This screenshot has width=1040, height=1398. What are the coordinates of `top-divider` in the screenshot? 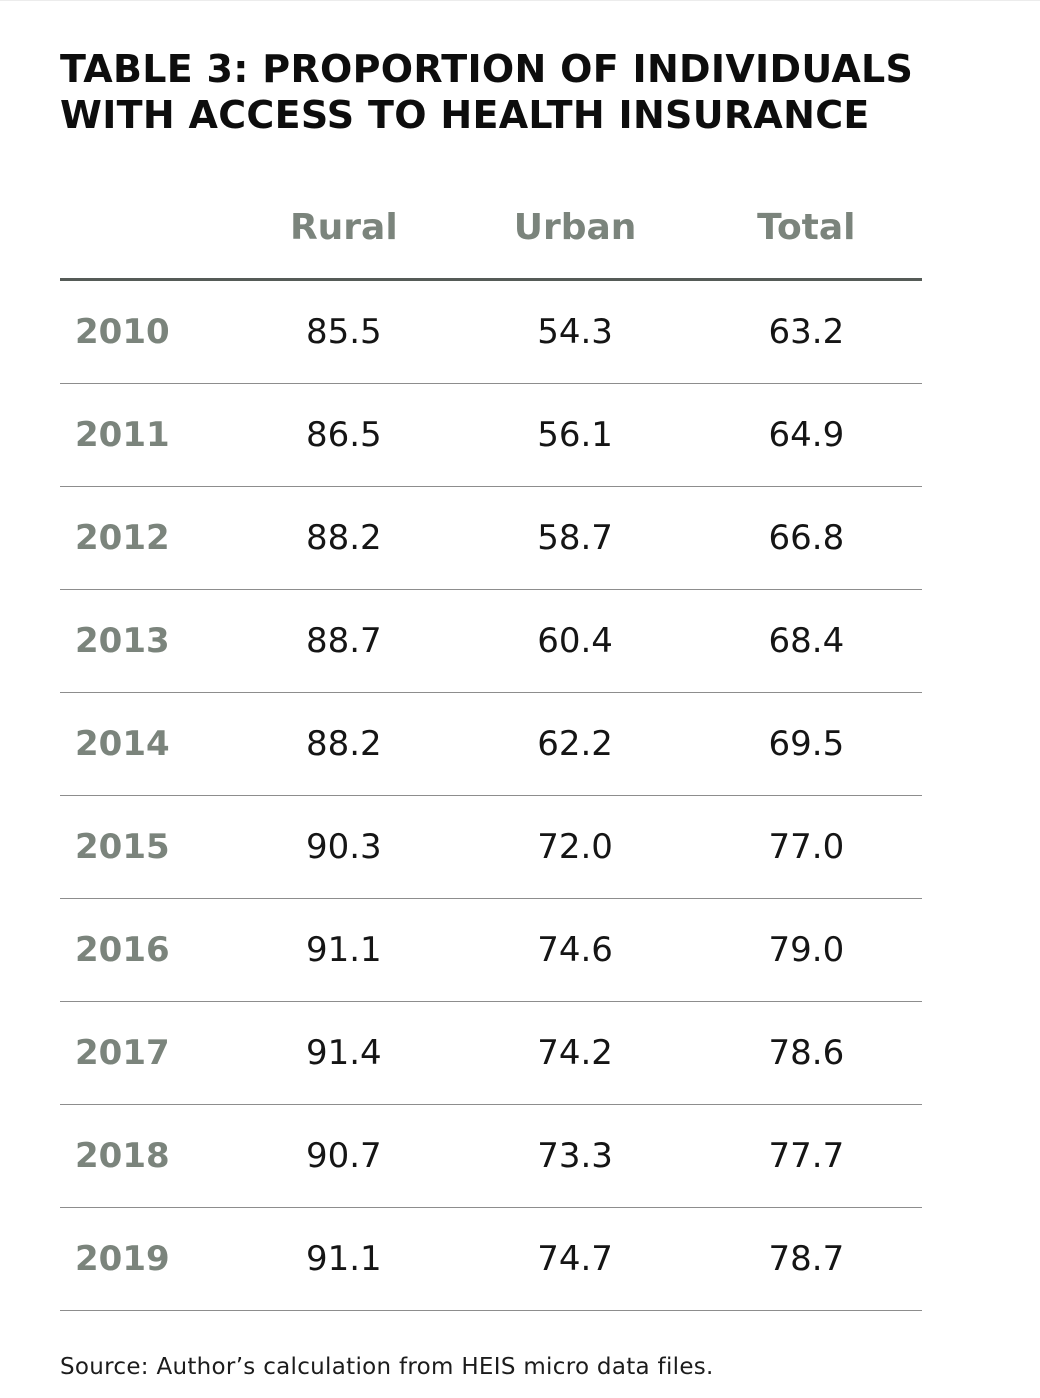 It's located at (520, 0).